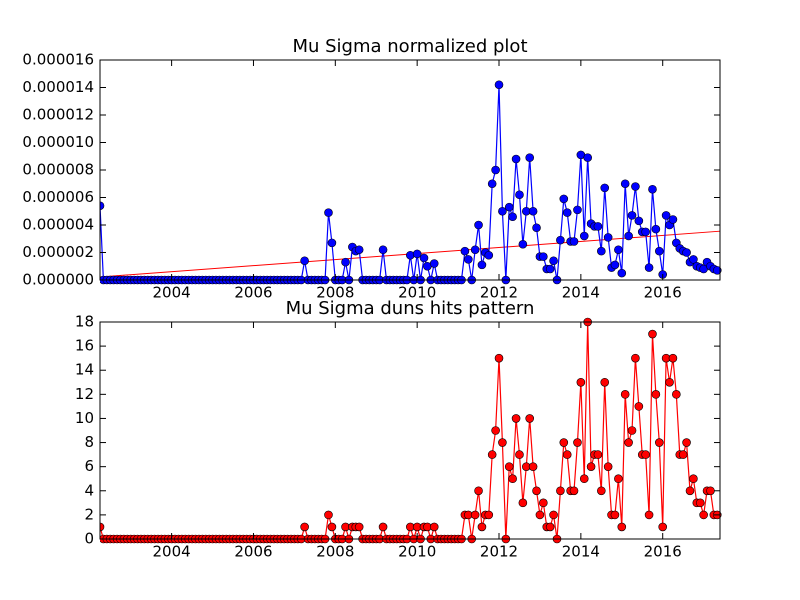 The height and width of the screenshot is (600, 800). I want to click on y-tick-label: 0.000006, so click(58, 197).